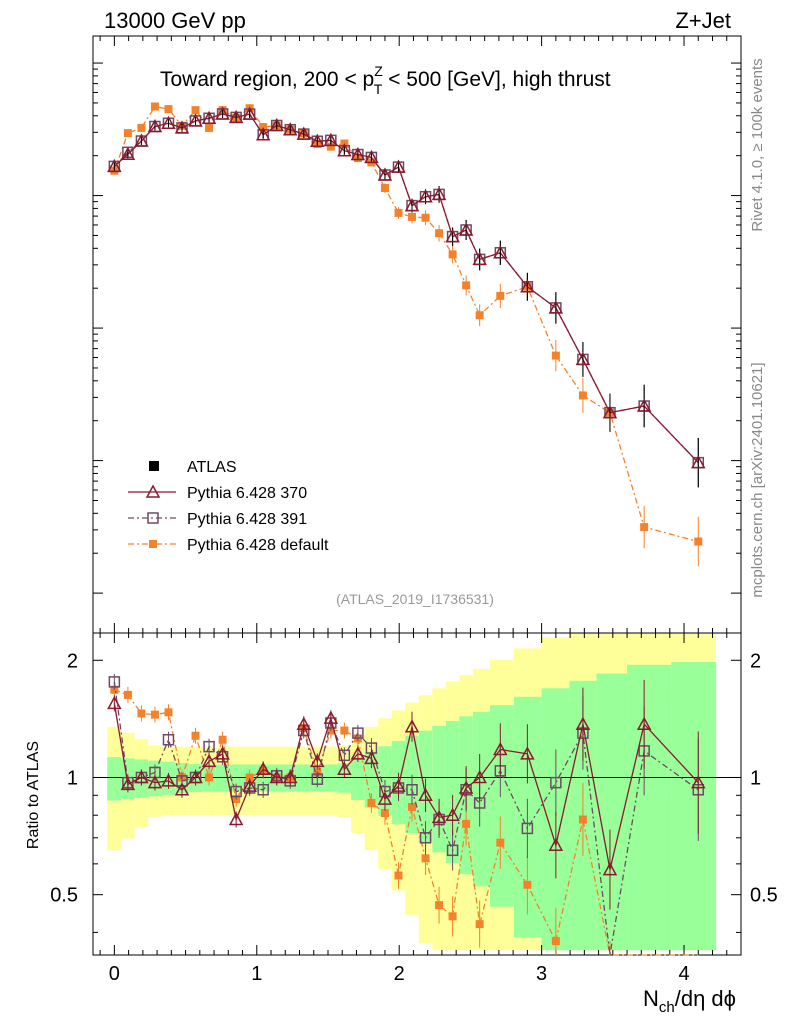 This screenshot has height=1024, width=786. What do you see at coordinates (154, 466) in the screenshot?
I see `legend-marker` at bounding box center [154, 466].